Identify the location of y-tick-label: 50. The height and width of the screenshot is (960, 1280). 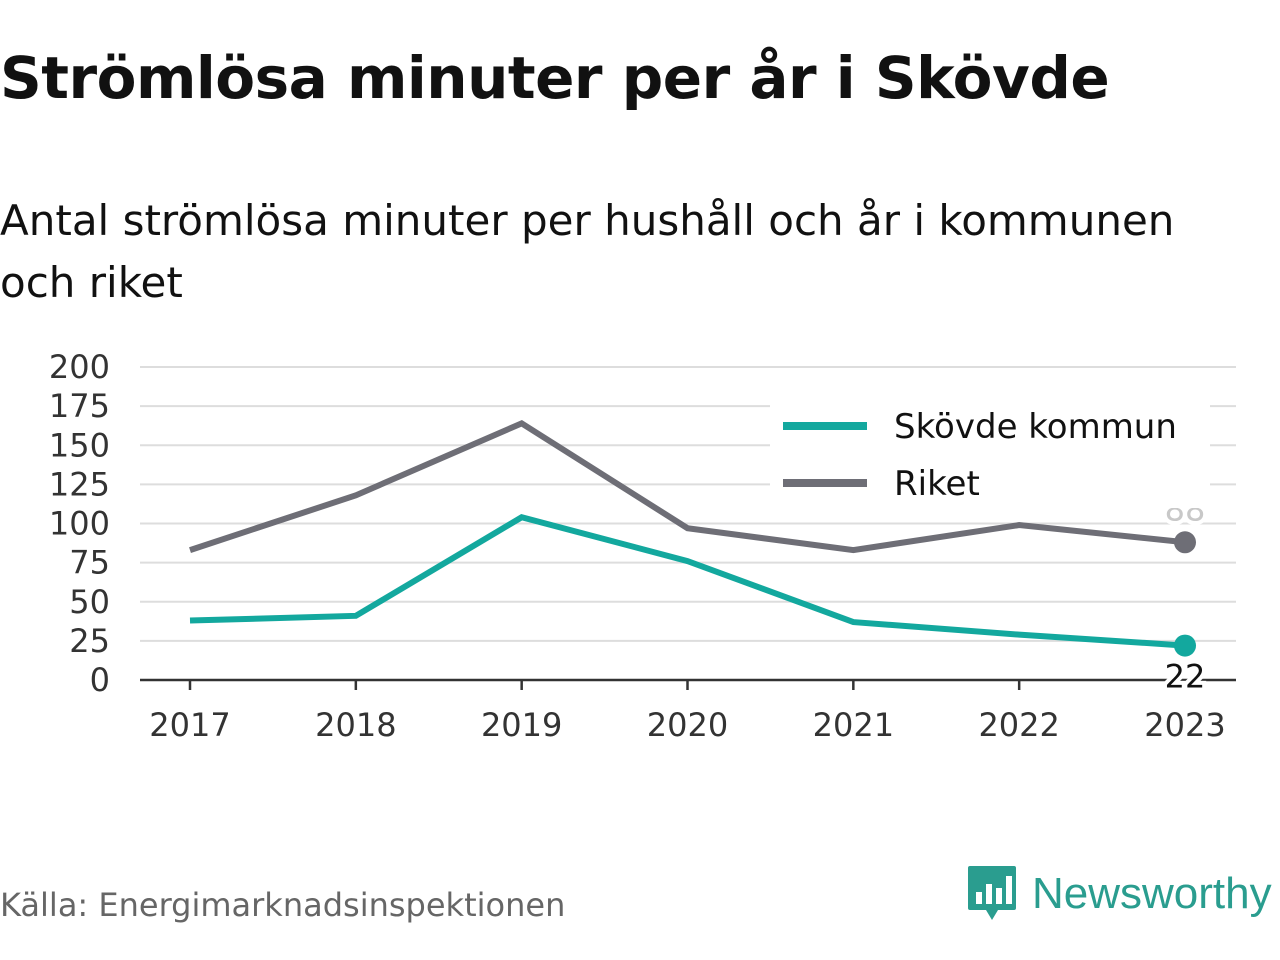
(89, 602).